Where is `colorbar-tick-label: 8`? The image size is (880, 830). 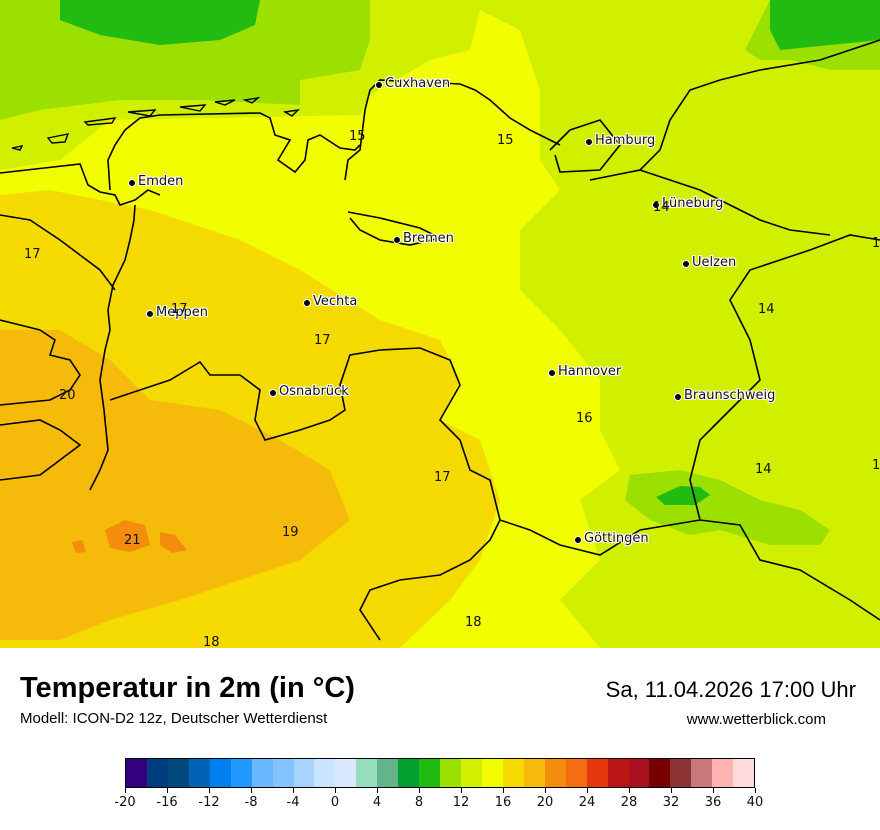 colorbar-tick-label: 8 is located at coordinates (419, 802).